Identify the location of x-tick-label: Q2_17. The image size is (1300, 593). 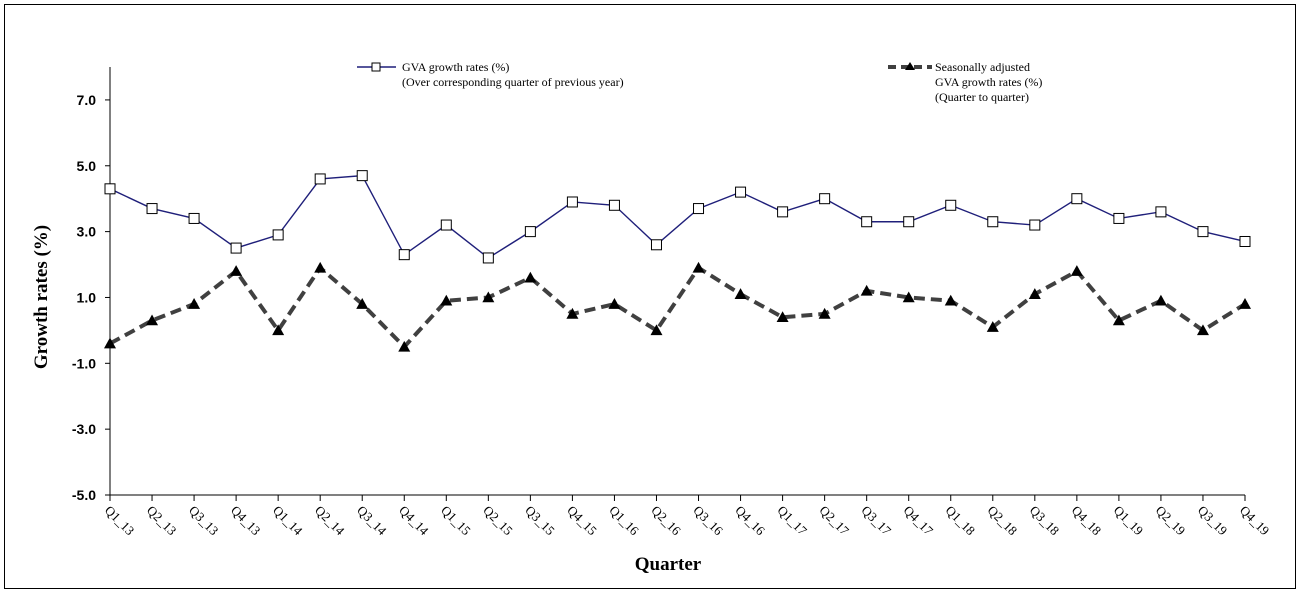
(835, 521).